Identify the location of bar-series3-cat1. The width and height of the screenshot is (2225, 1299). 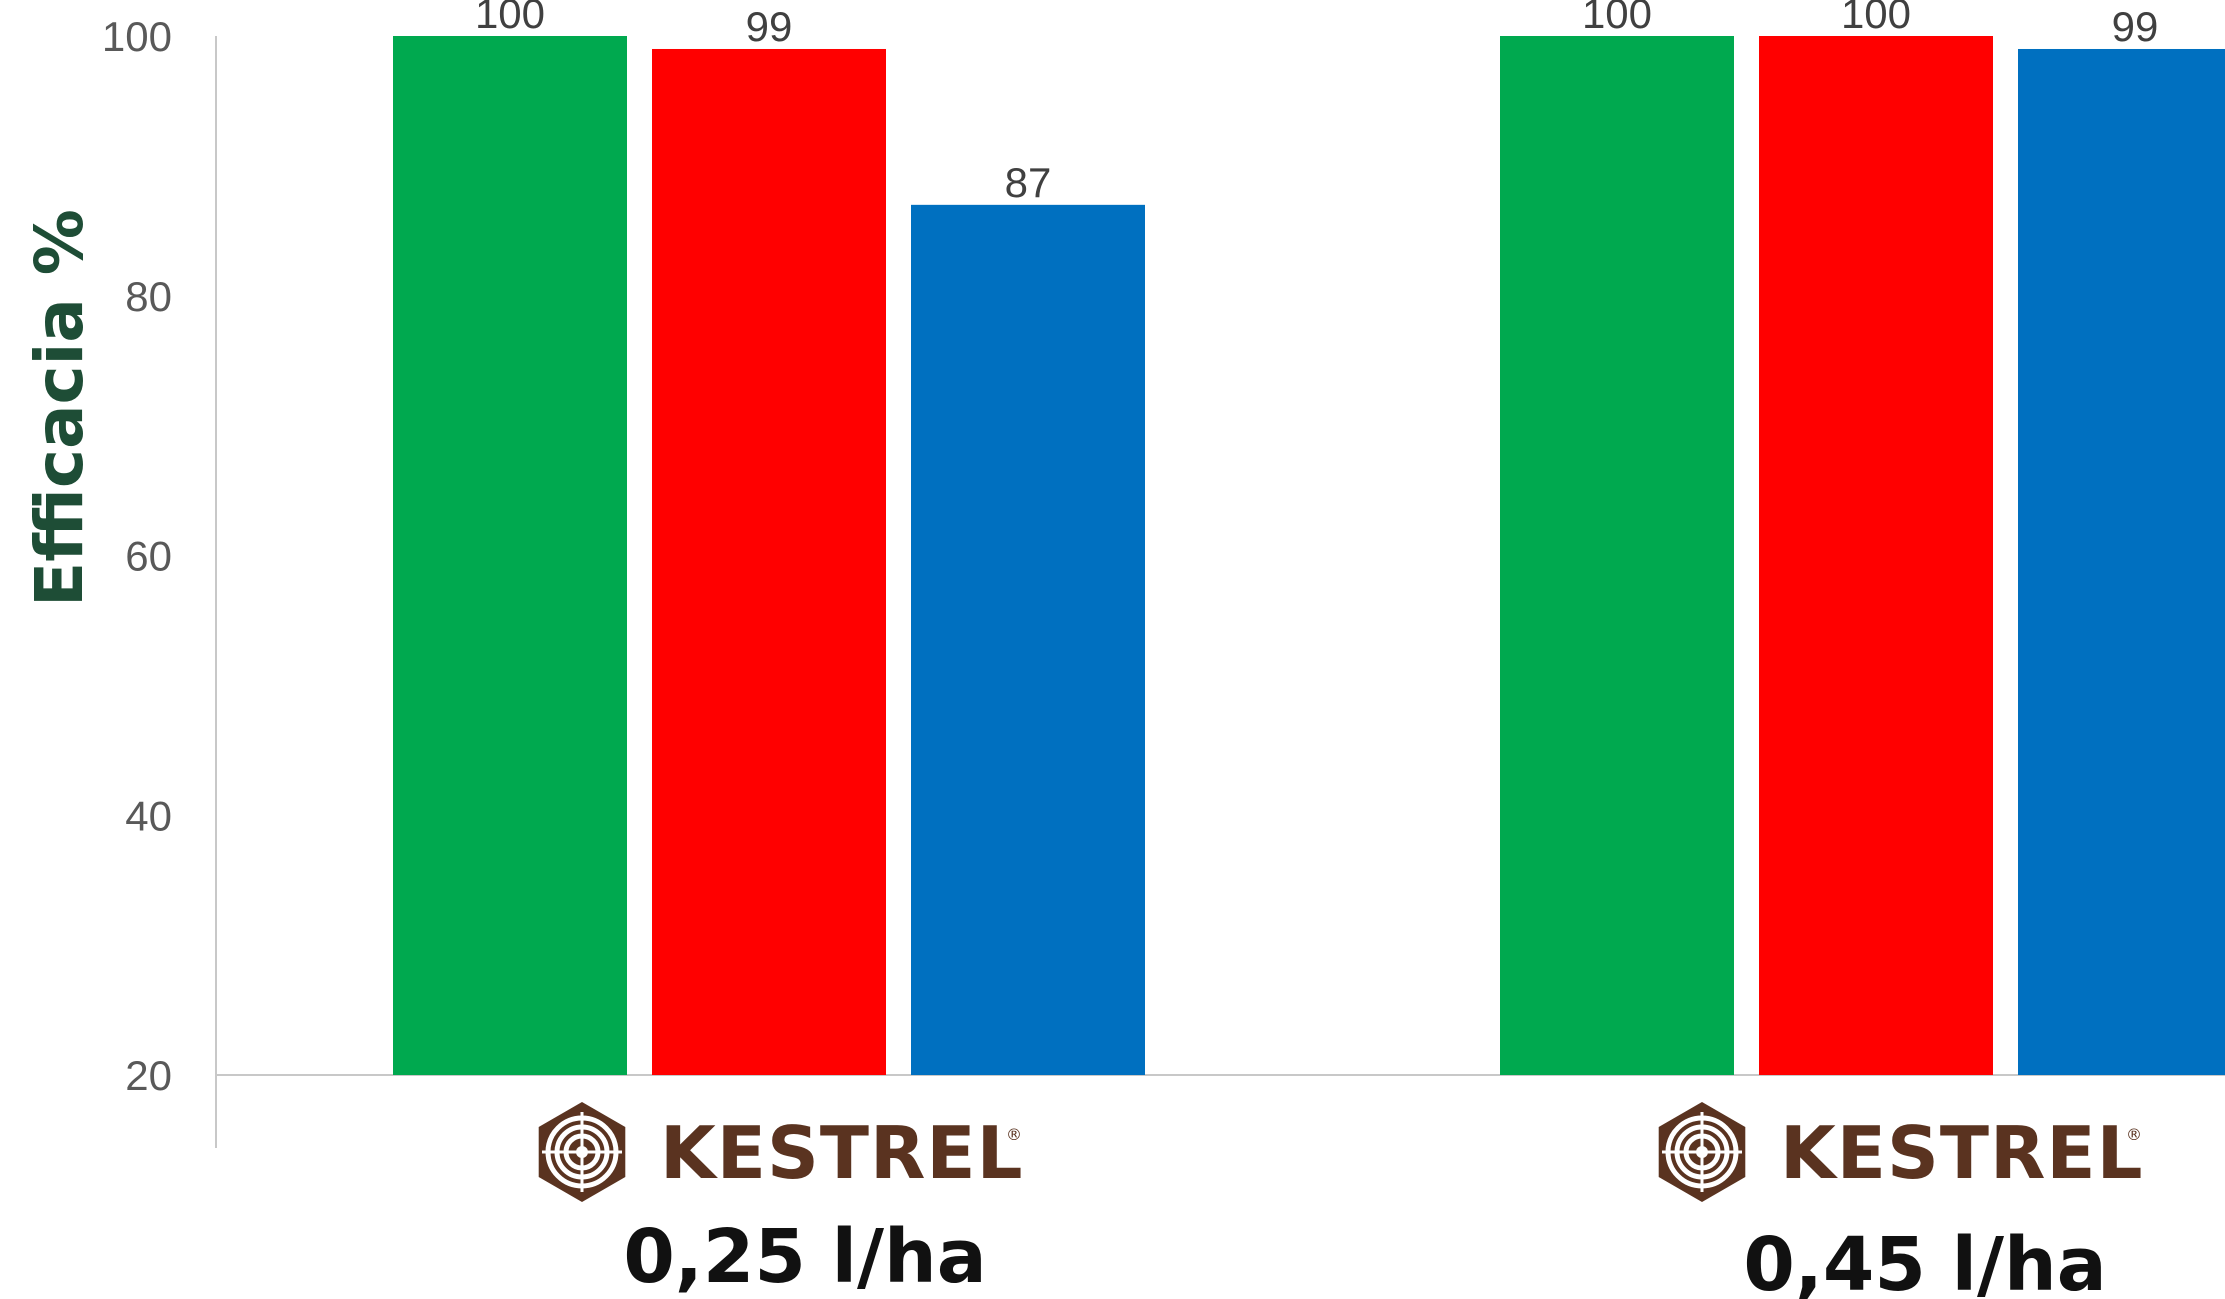
(1028, 639).